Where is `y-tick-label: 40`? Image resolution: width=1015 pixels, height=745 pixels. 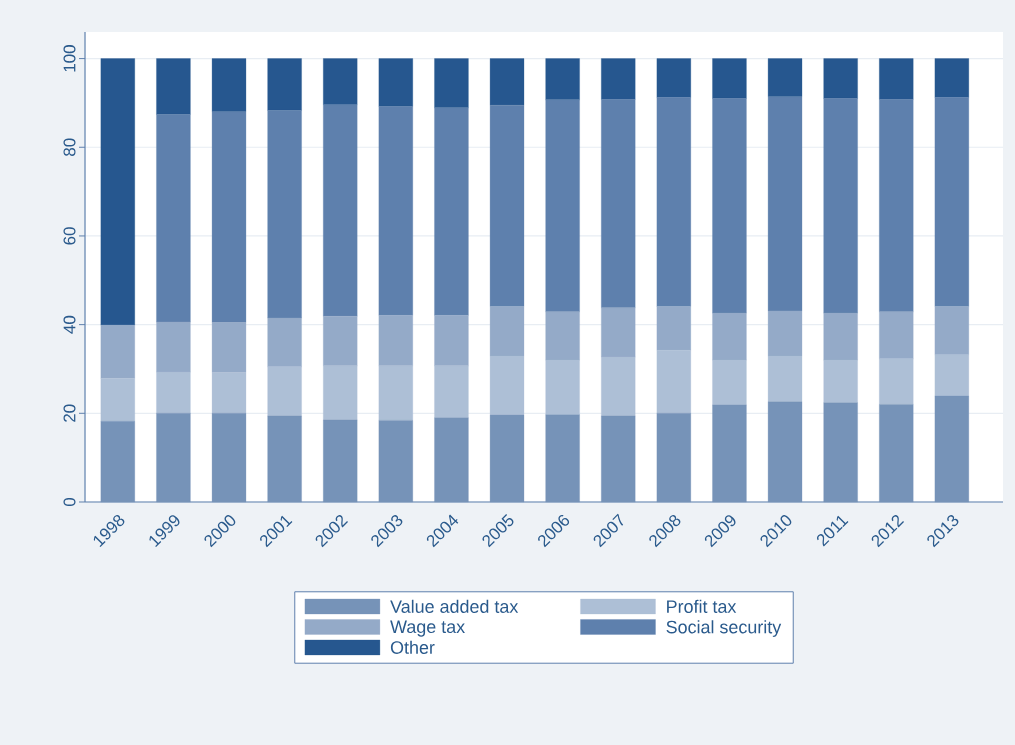 y-tick-label: 40 is located at coordinates (69, 324).